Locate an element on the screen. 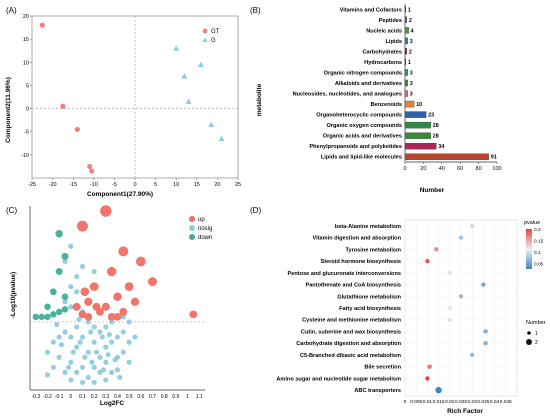  pvalue-legend-tick: 0.15 is located at coordinates (539, 242).